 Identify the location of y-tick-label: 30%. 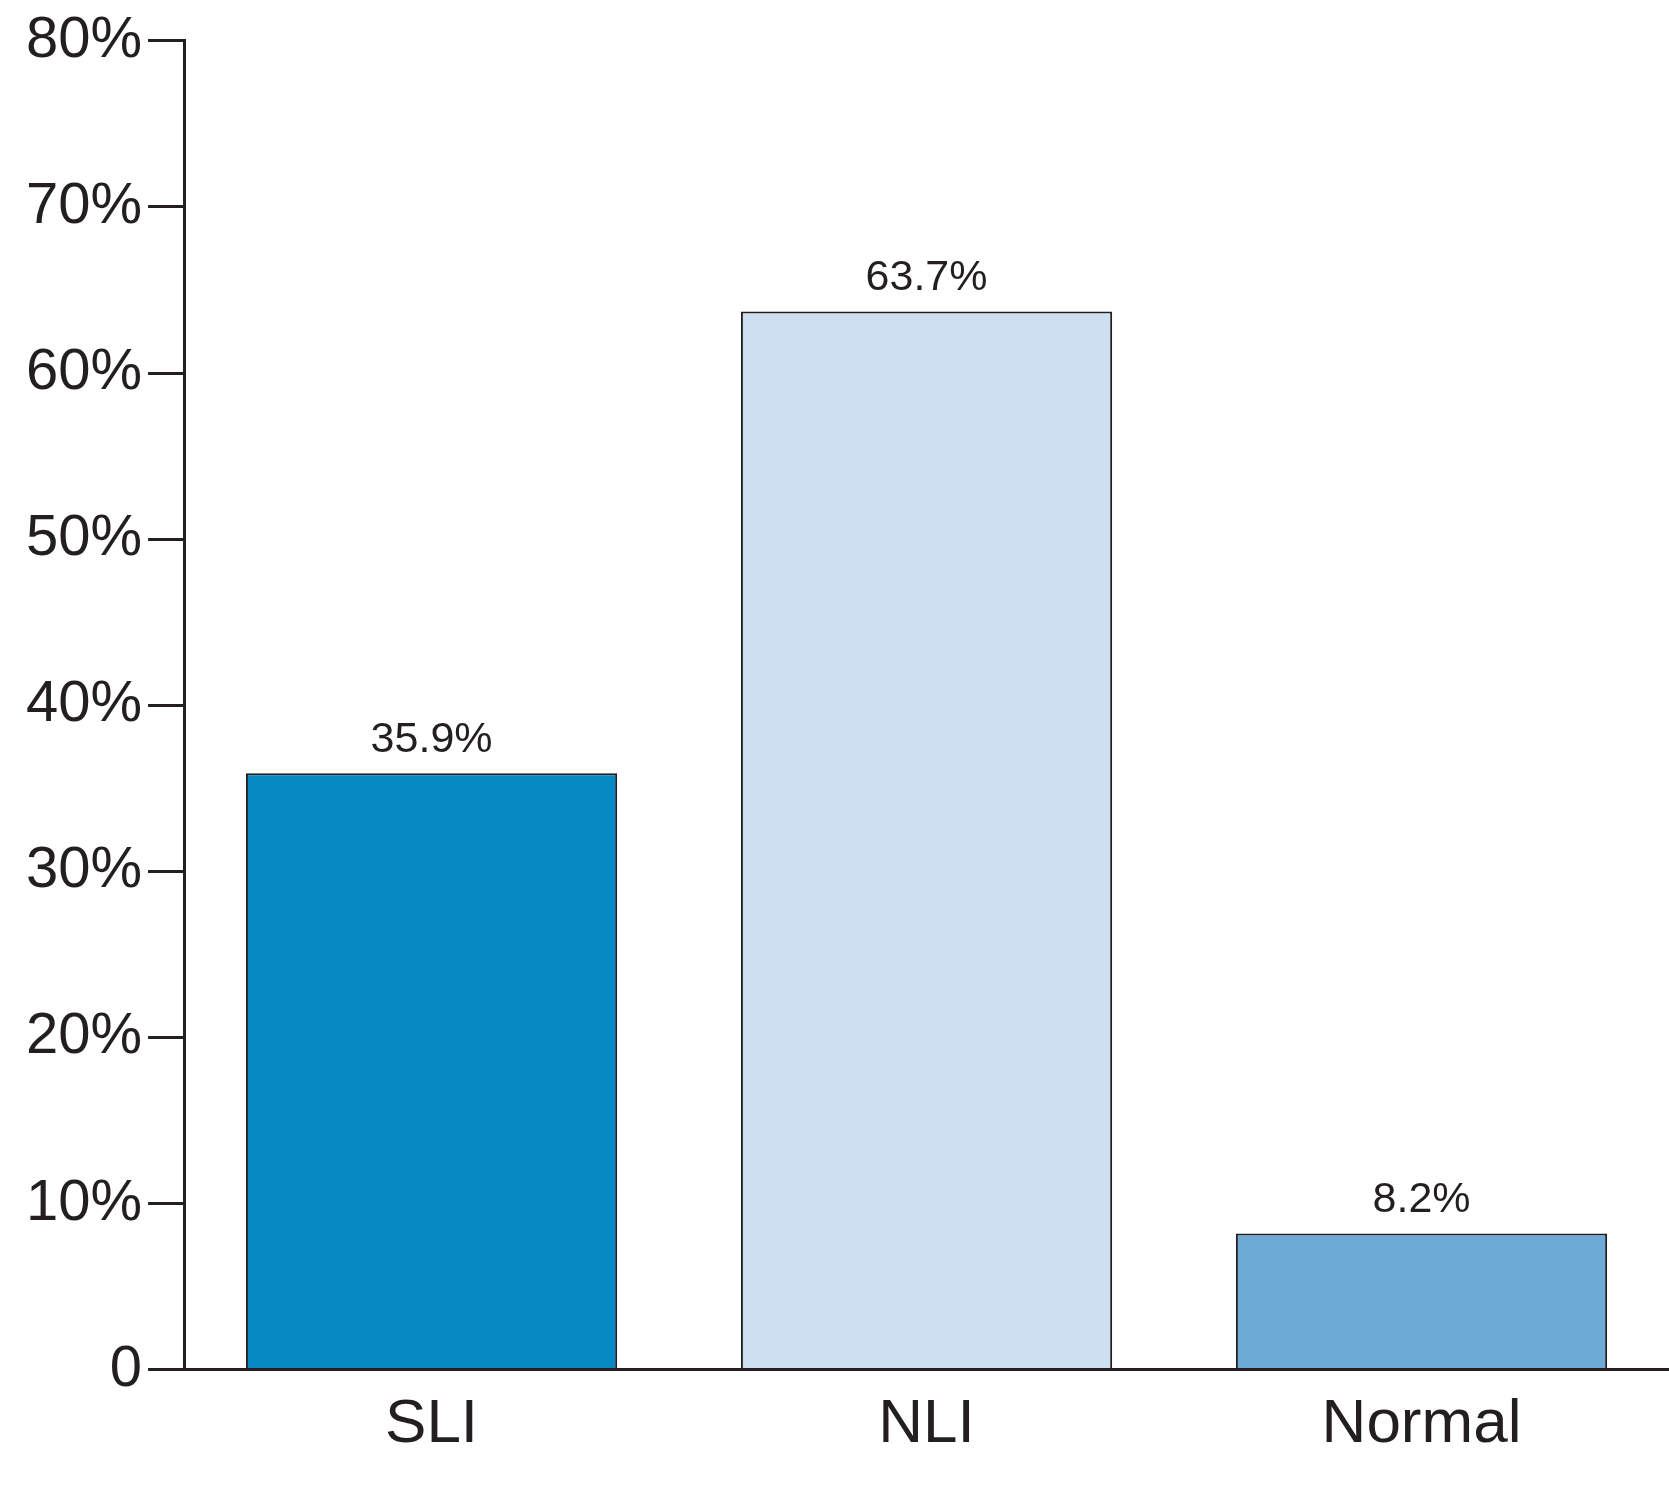
(84, 867).